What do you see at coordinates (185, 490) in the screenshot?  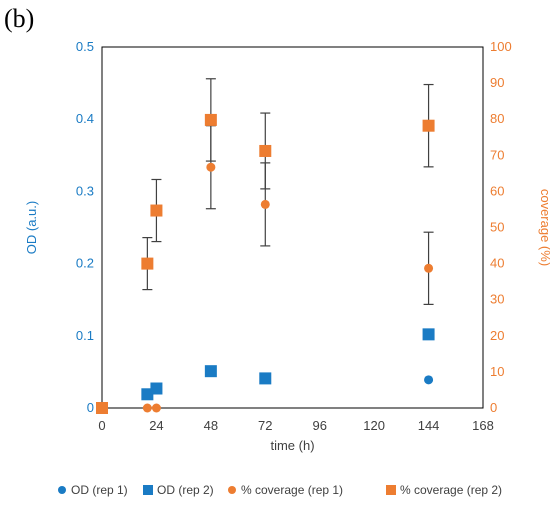 I see `legend-label: OD (rep 2)` at bounding box center [185, 490].